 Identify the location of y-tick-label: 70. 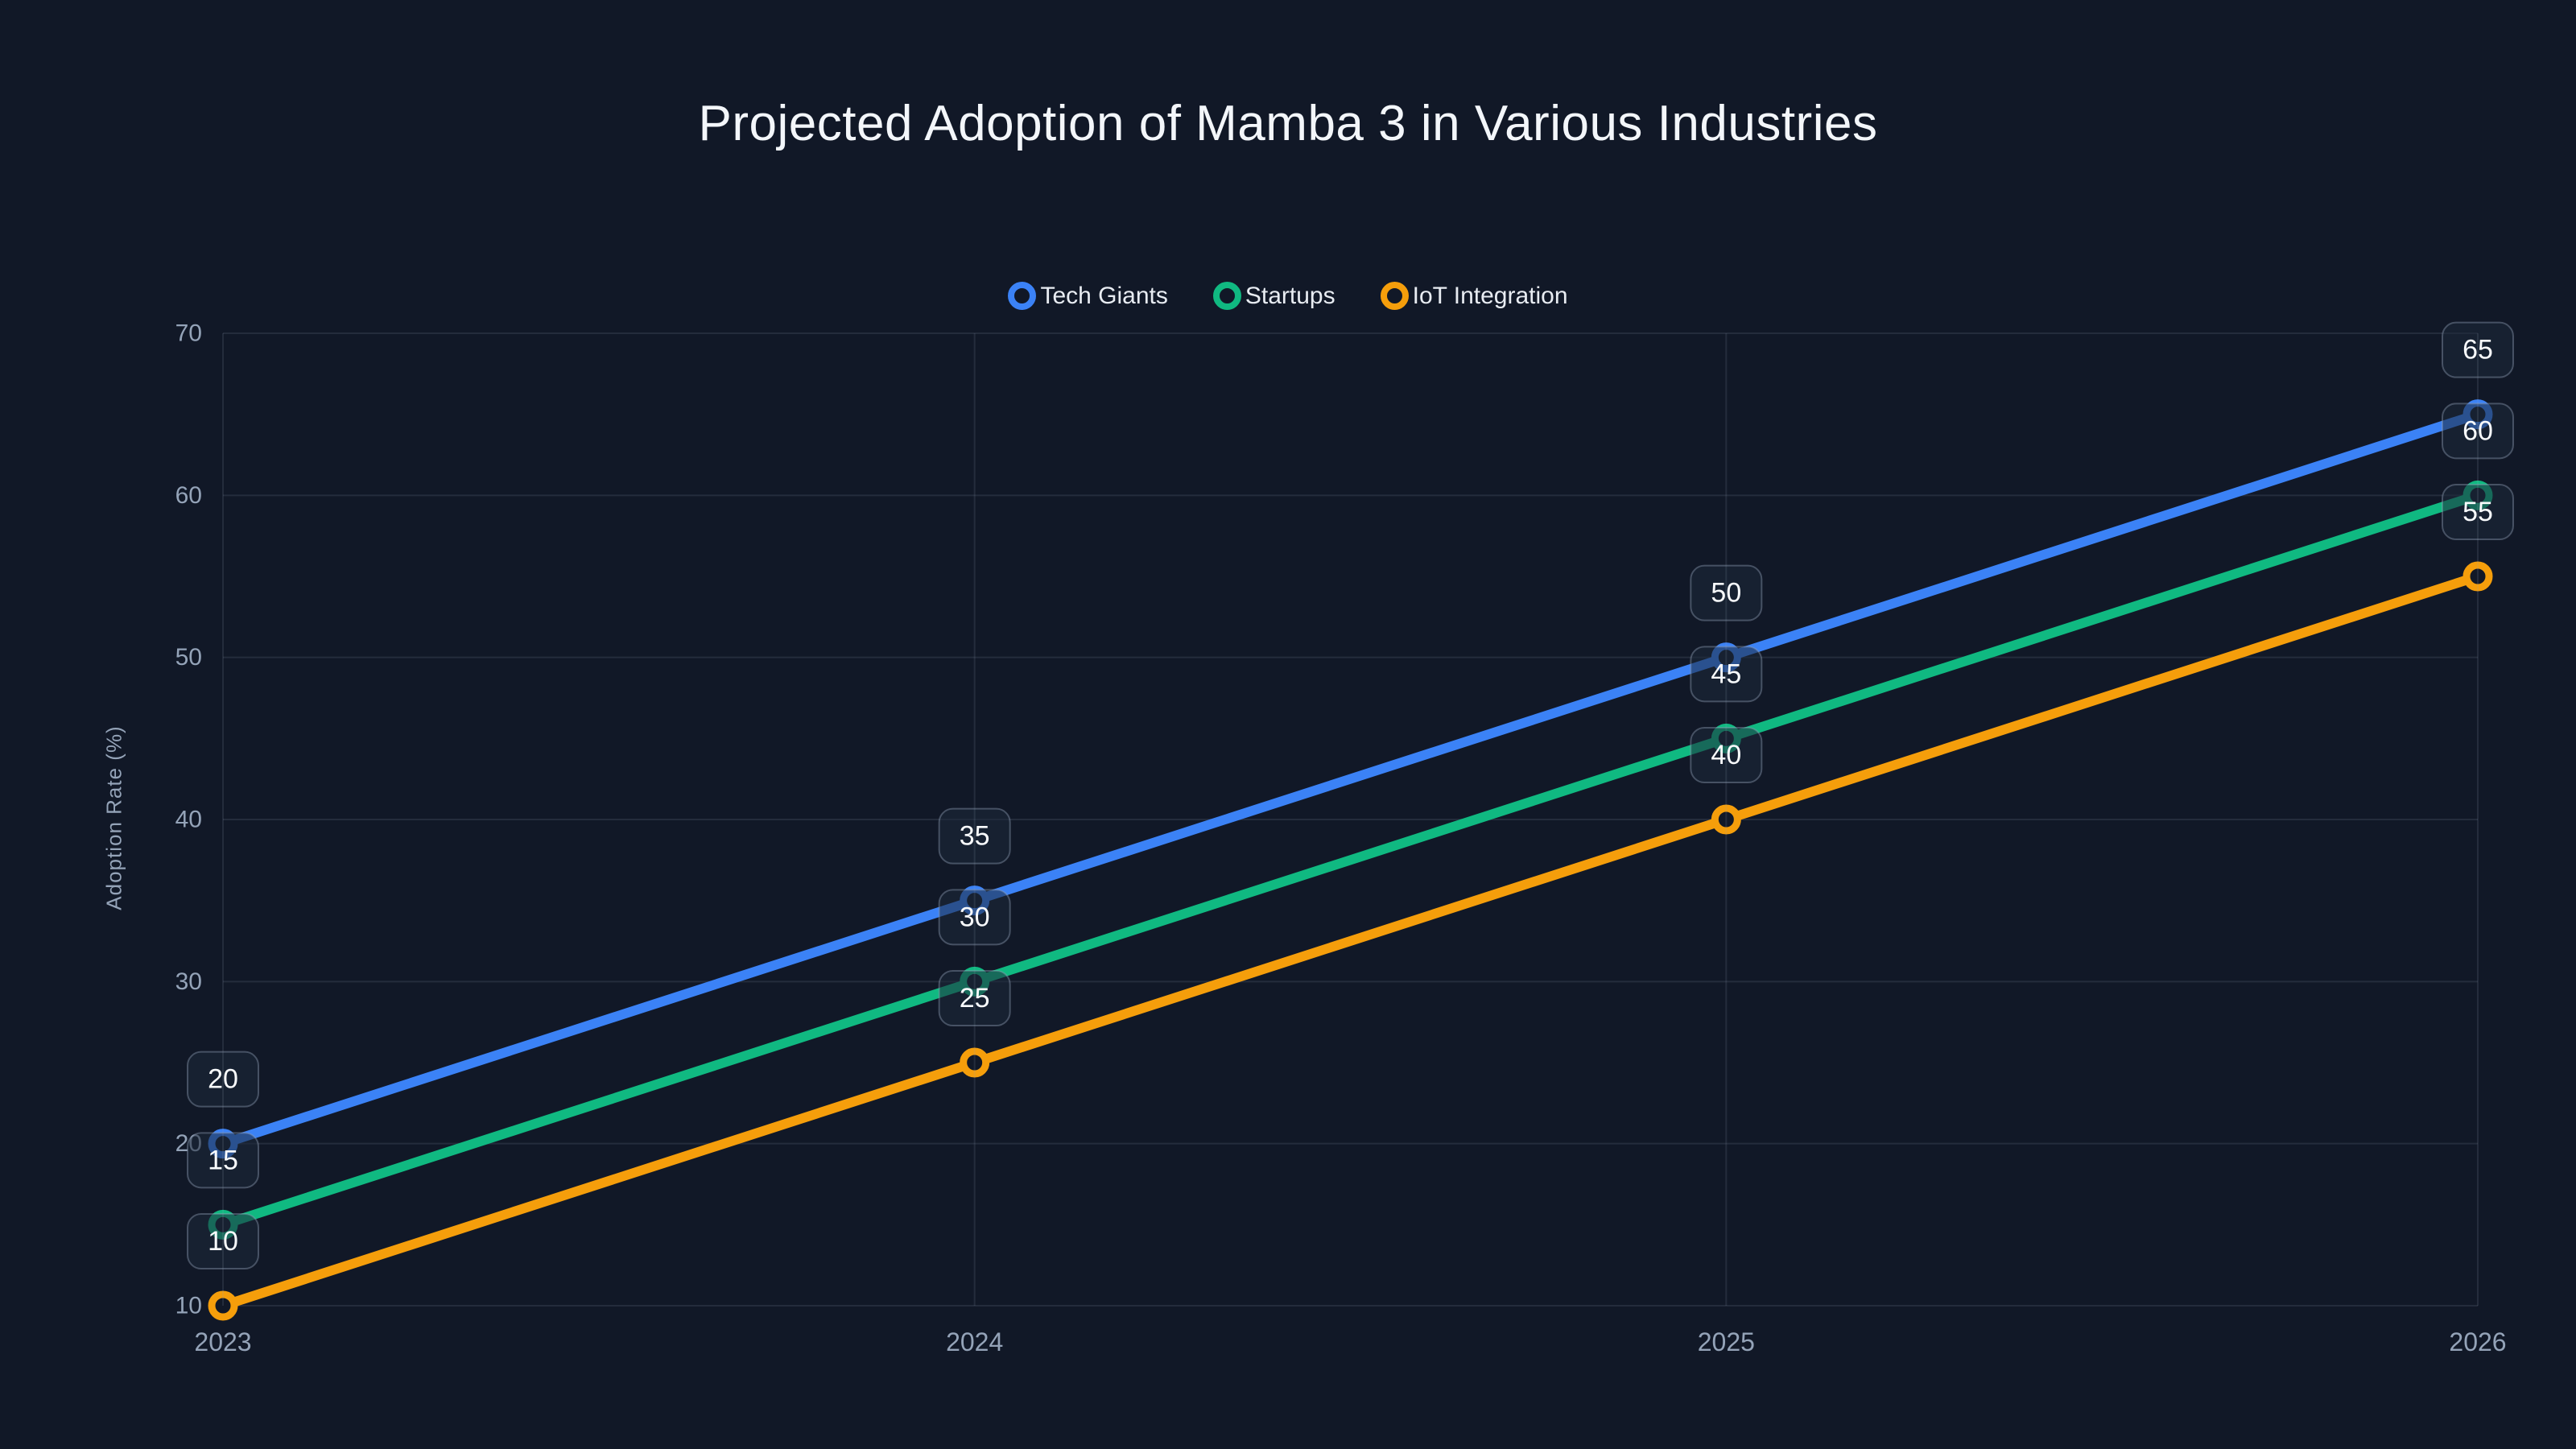
(188, 333).